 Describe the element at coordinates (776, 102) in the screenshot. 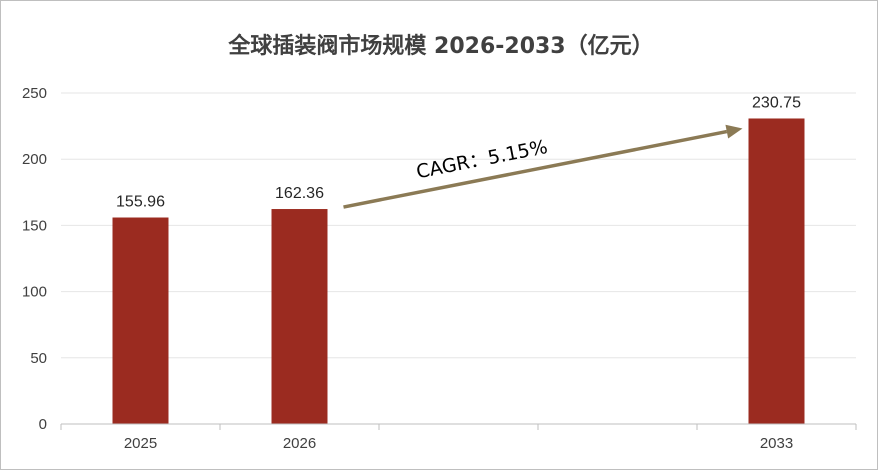

I see `data-label: 230.75` at that location.